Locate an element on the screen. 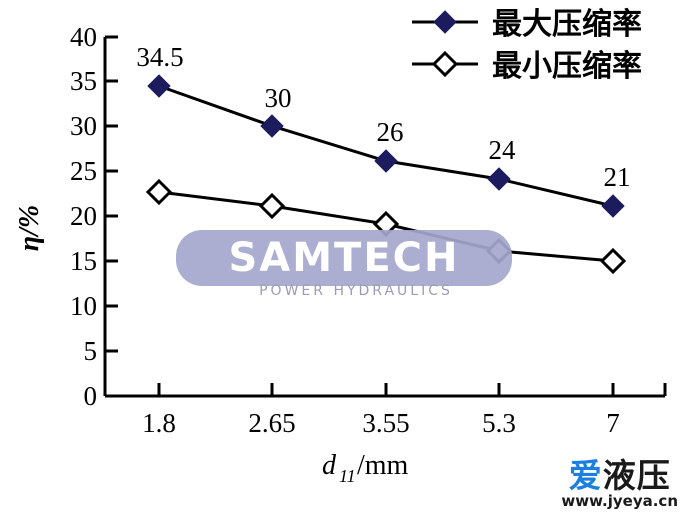 The width and height of the screenshot is (692, 520). y-axis-tick-labels: 40 35 30 25 20 15 10 5 0 is located at coordinates (83, 216).